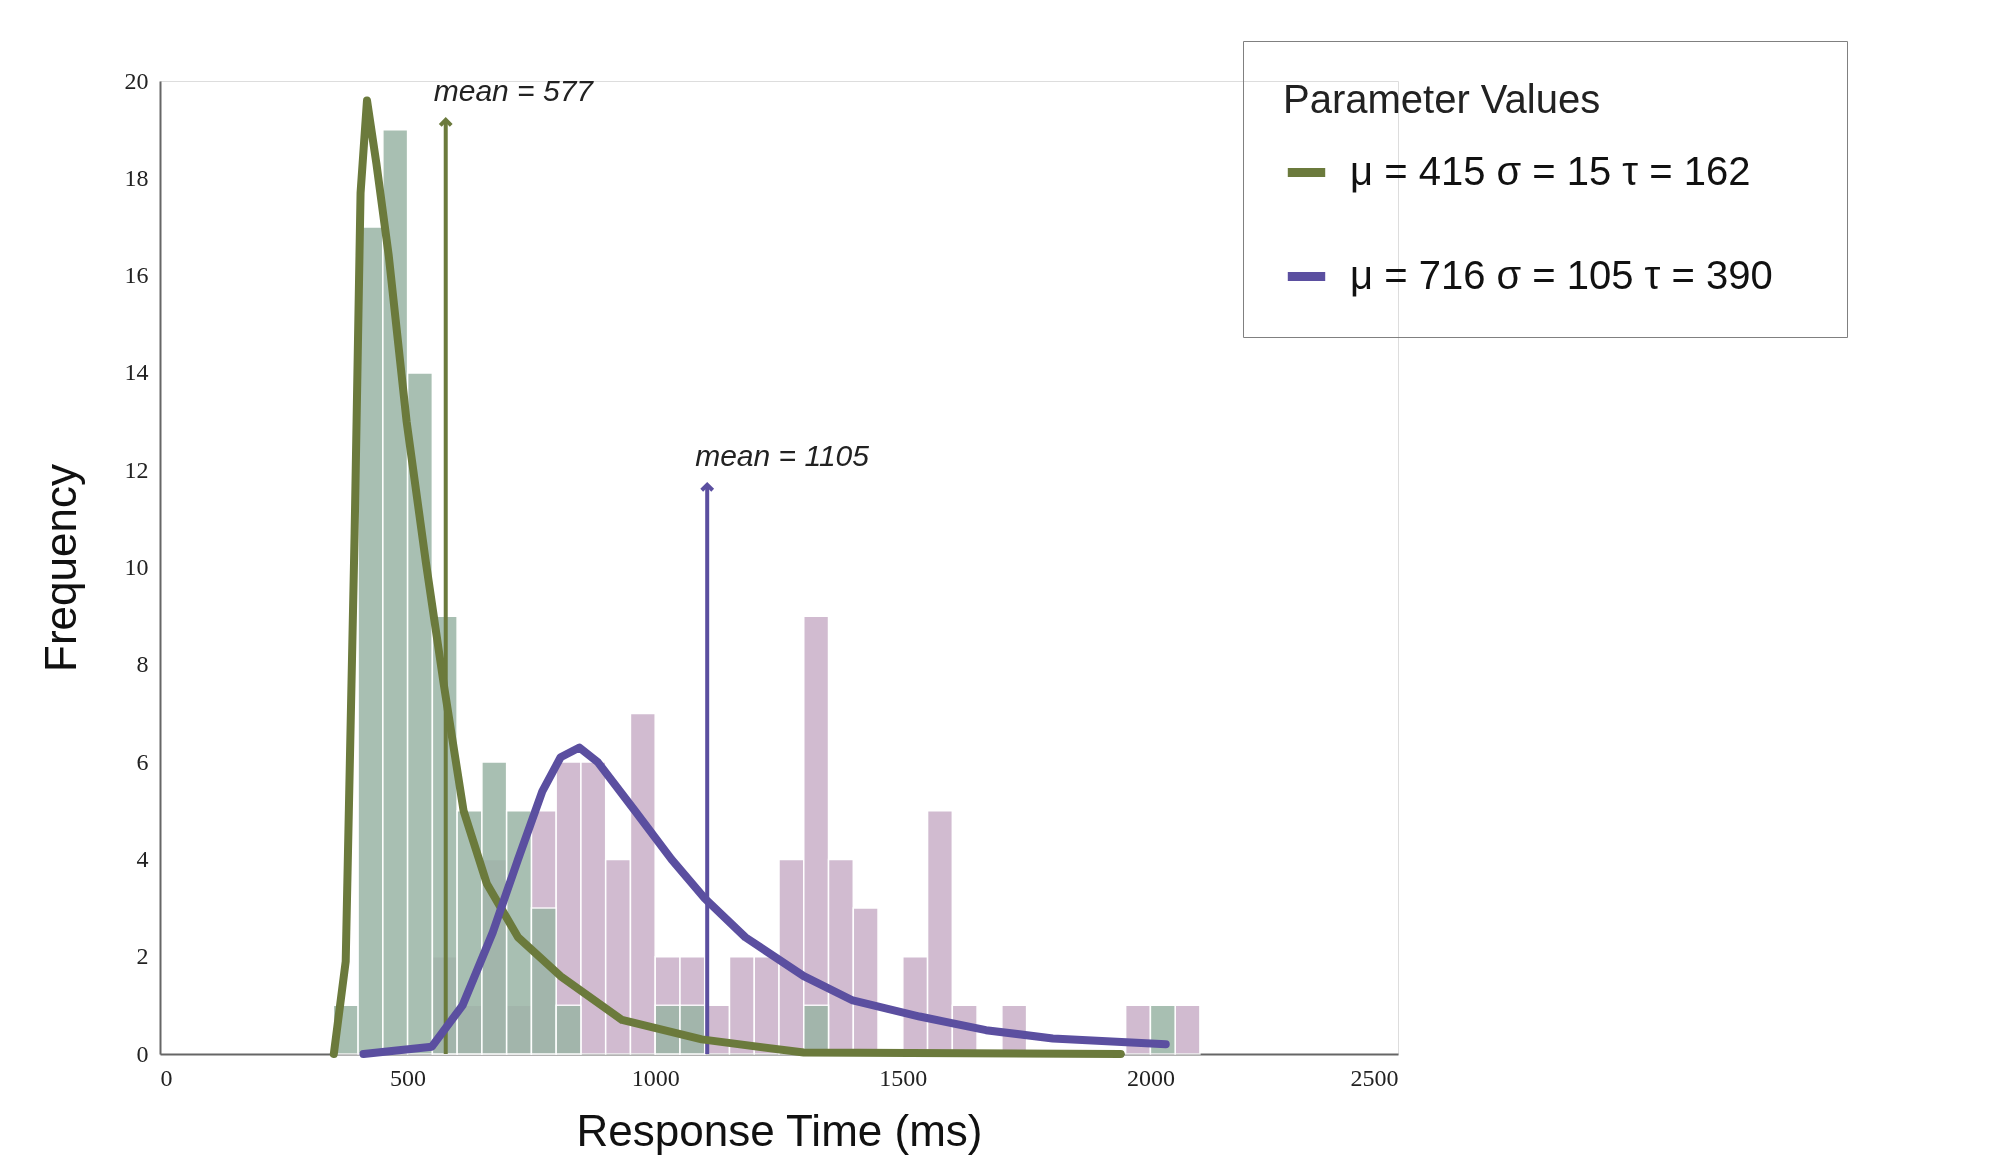 The width and height of the screenshot is (1999, 1168). I want to click on legend-label: μ = 716 σ = 105 τ = 390, so click(1561, 274).